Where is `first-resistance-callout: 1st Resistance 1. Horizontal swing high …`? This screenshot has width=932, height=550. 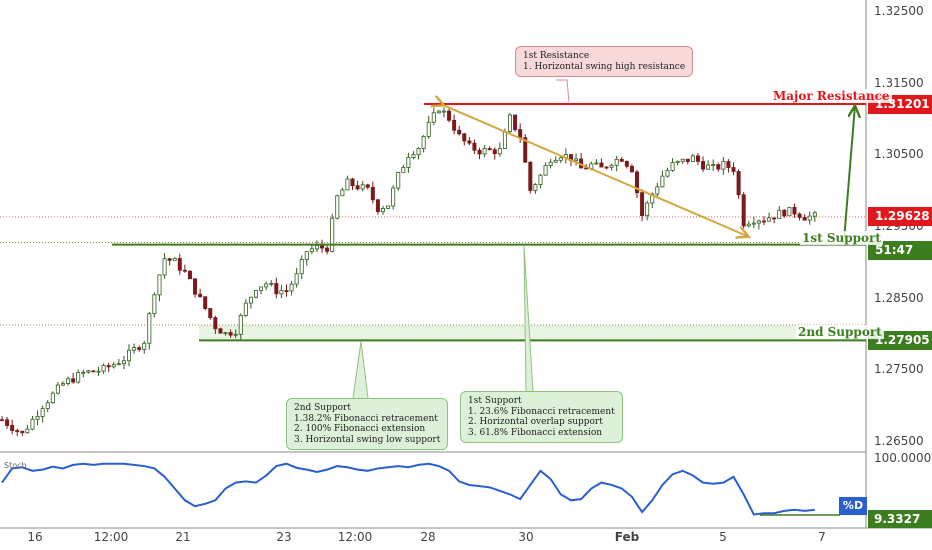 first-resistance-callout: 1st Resistance 1. Horizontal swing high … is located at coordinates (604, 61).